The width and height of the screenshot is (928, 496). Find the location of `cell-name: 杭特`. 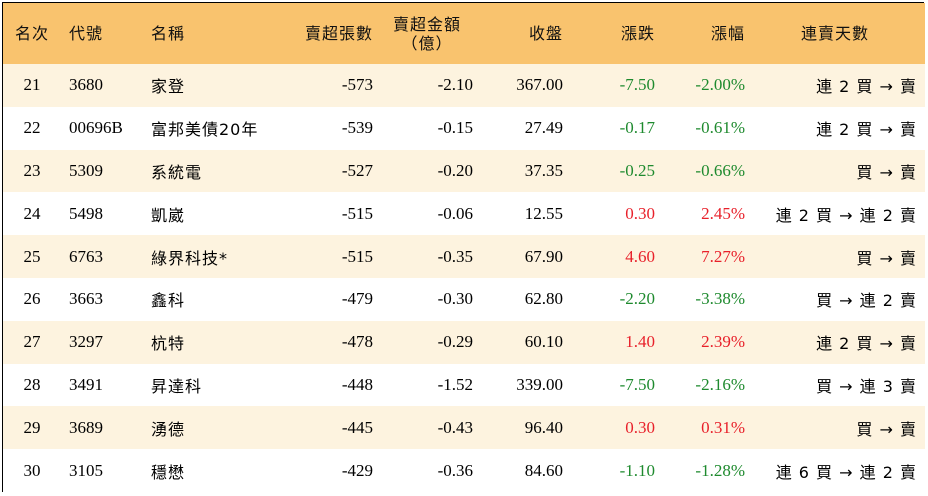

cell-name: 杭特 is located at coordinates (168, 344).